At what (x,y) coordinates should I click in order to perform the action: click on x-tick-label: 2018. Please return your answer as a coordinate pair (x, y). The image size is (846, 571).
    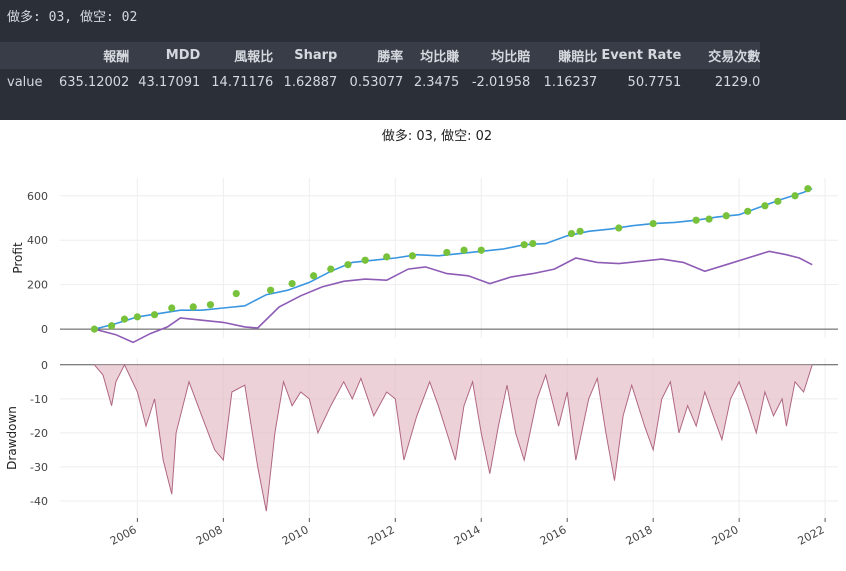
    Looking at the image, I should click on (639, 535).